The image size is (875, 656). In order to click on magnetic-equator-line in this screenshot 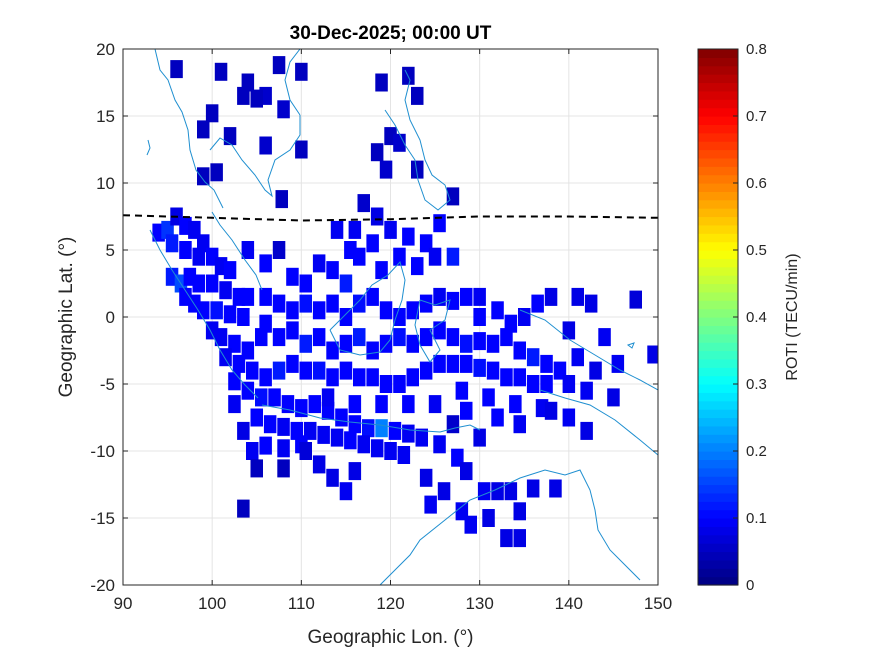, I will do `click(390, 218)`.